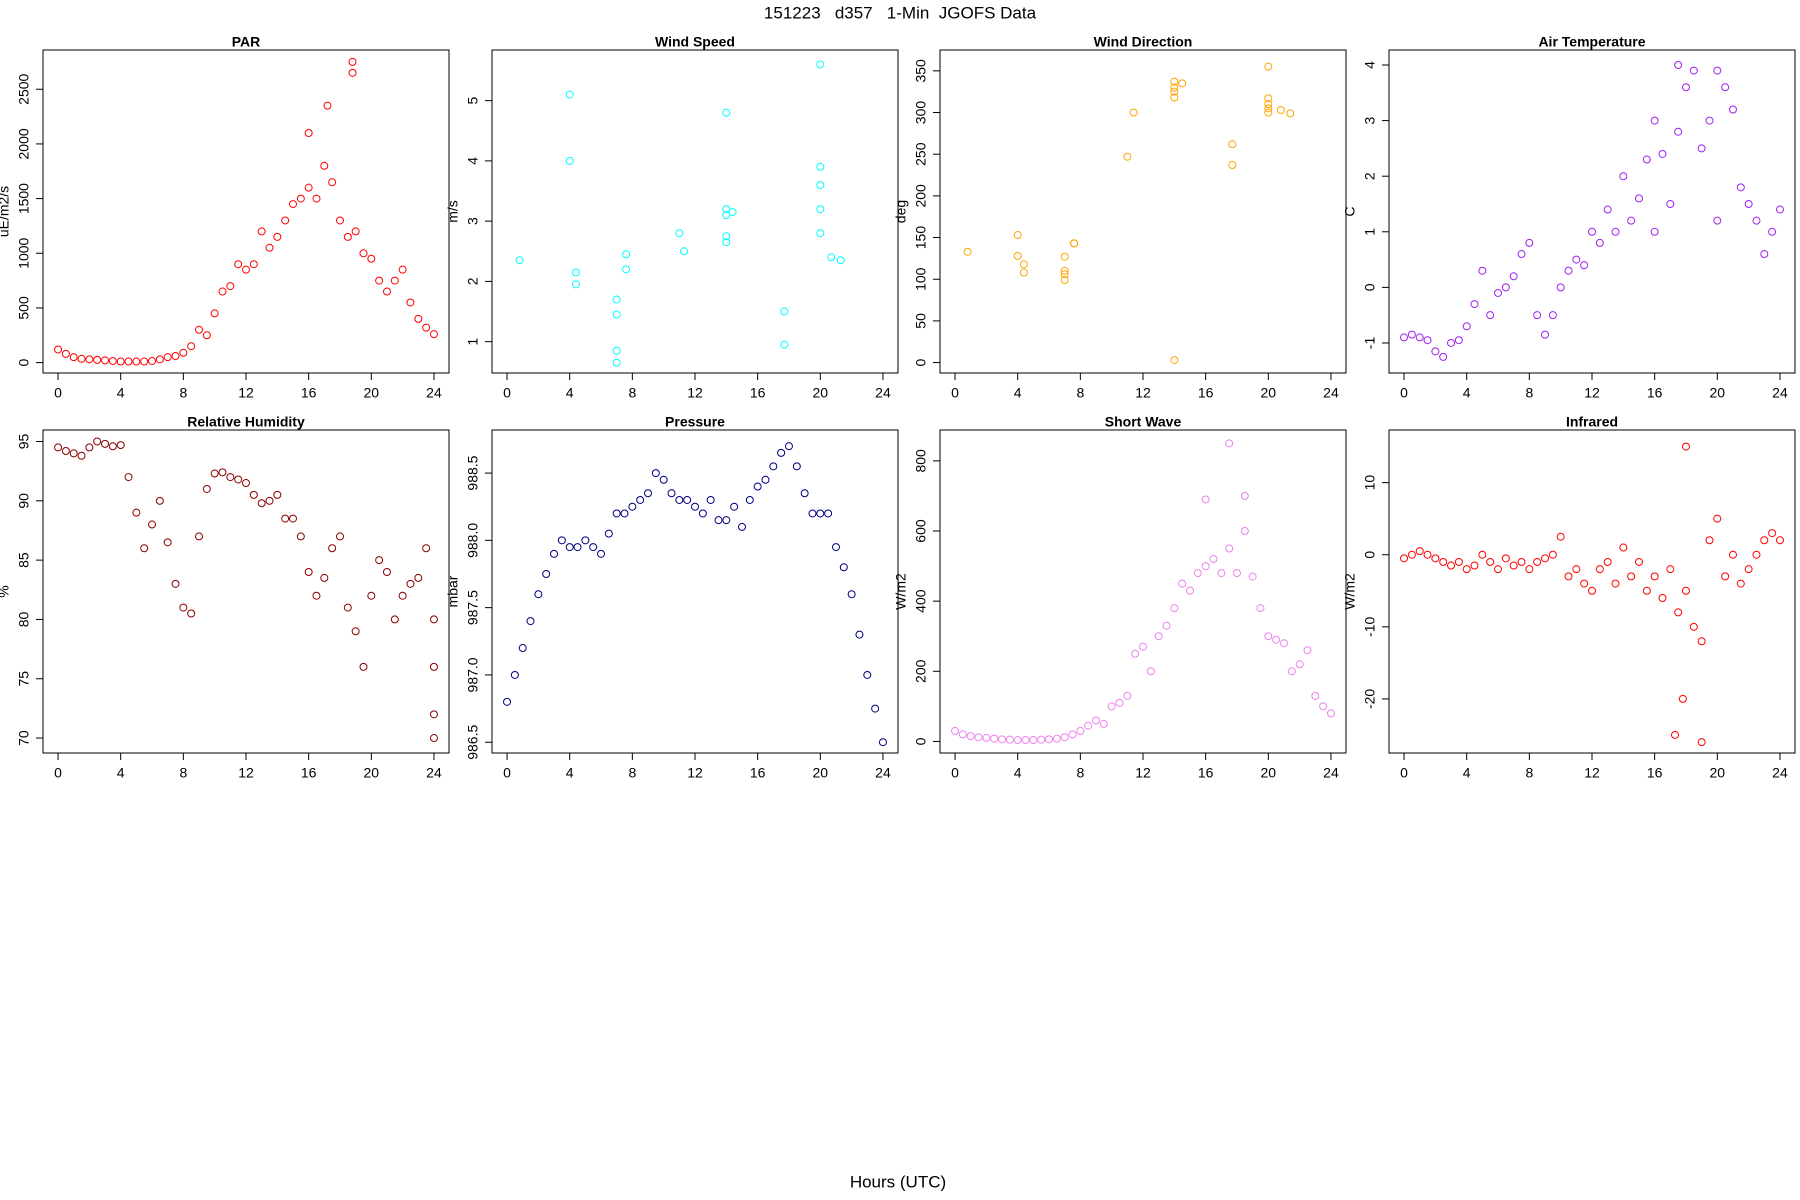  Describe the element at coordinates (1591, 42) in the screenshot. I see `panel-title: Air Temperature` at that location.